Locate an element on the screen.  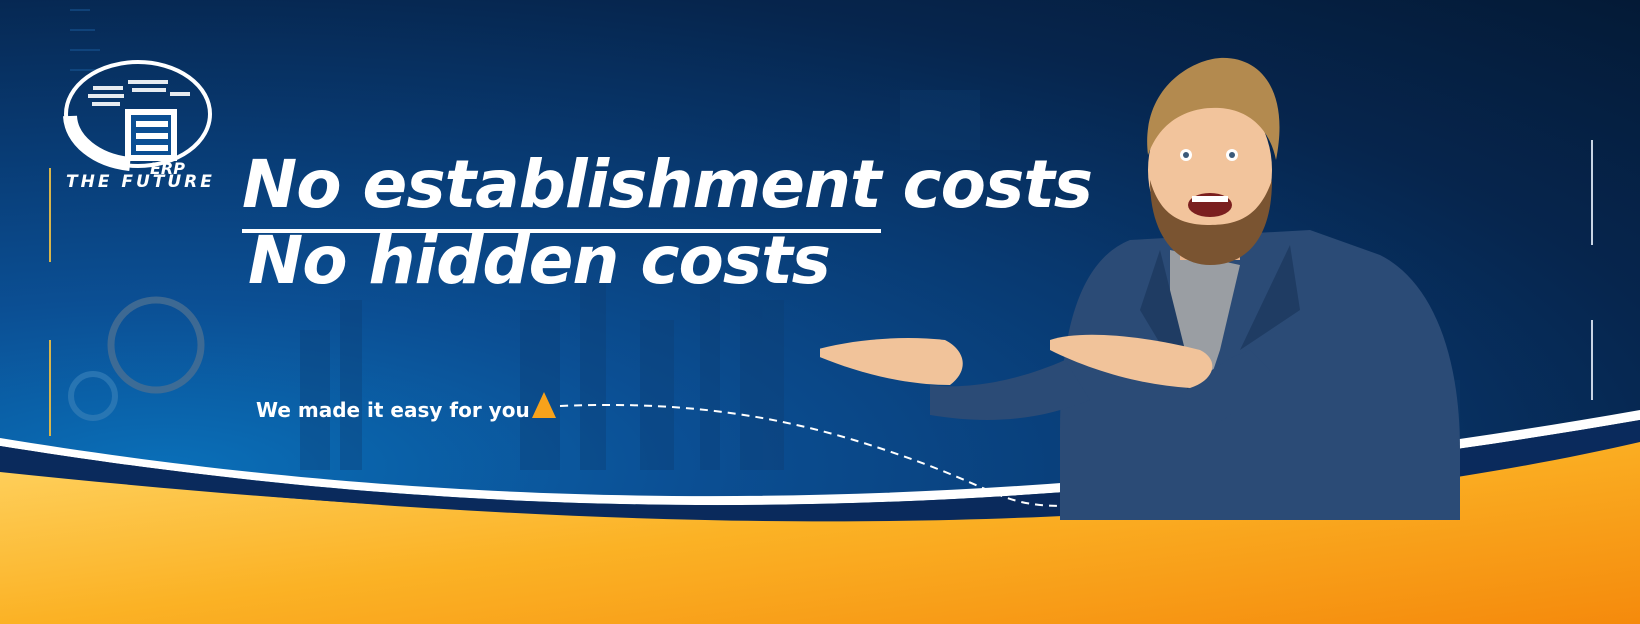
headline-rest: costs is located at coordinates (987, 184).